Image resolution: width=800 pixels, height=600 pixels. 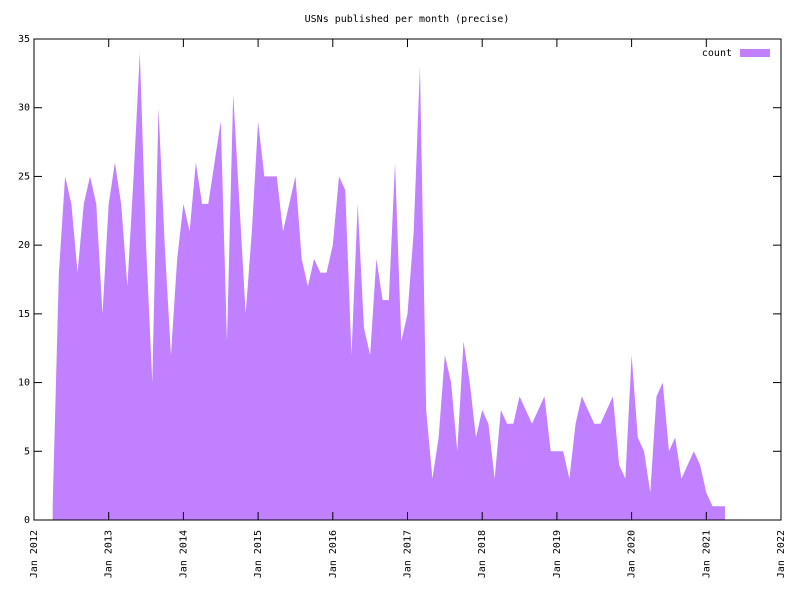 What do you see at coordinates (632, 554) in the screenshot?
I see `x-tick-label: Jan 2020` at bounding box center [632, 554].